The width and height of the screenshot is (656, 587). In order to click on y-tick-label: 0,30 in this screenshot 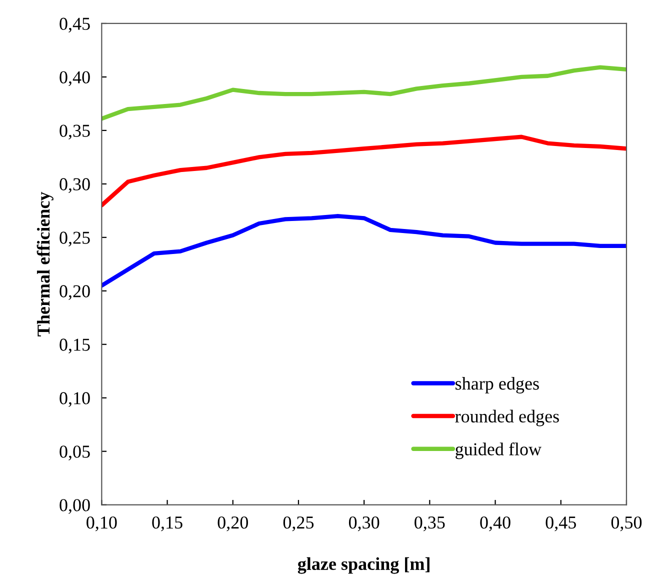, I will do `click(75, 185)`.